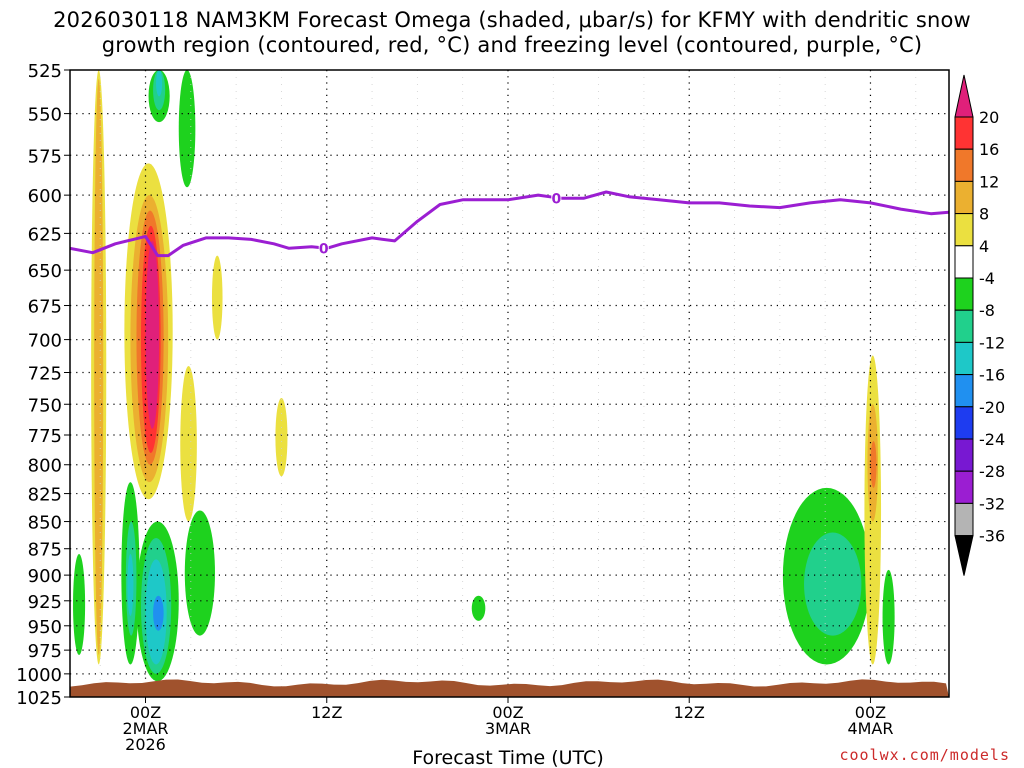  Describe the element at coordinates (964, 96) in the screenshot. I see `colorbar-top-arrow` at that location.